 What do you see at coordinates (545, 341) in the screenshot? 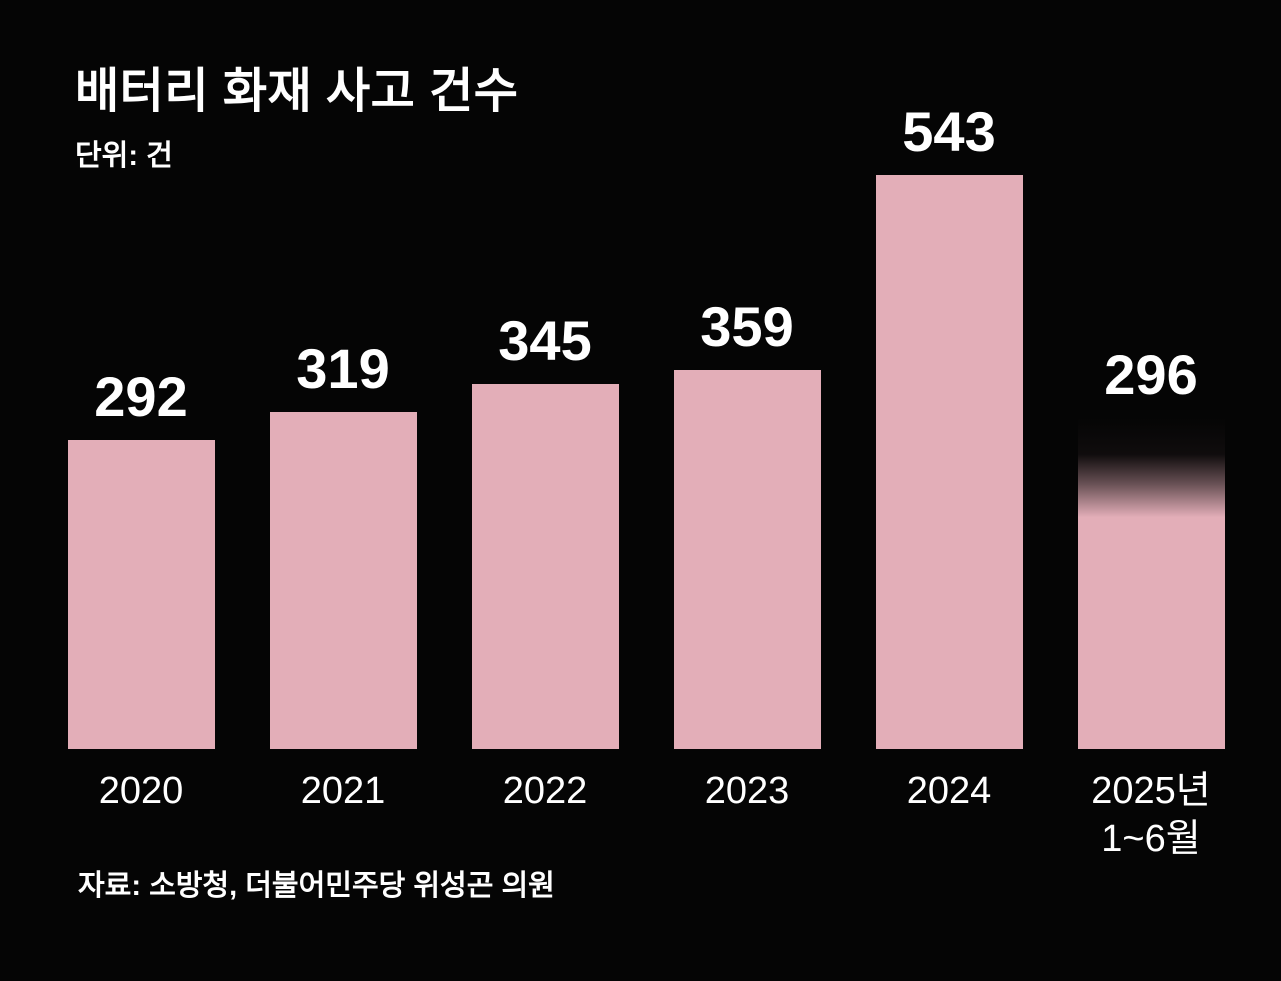
I see `bar-value-2022: 345` at bounding box center [545, 341].